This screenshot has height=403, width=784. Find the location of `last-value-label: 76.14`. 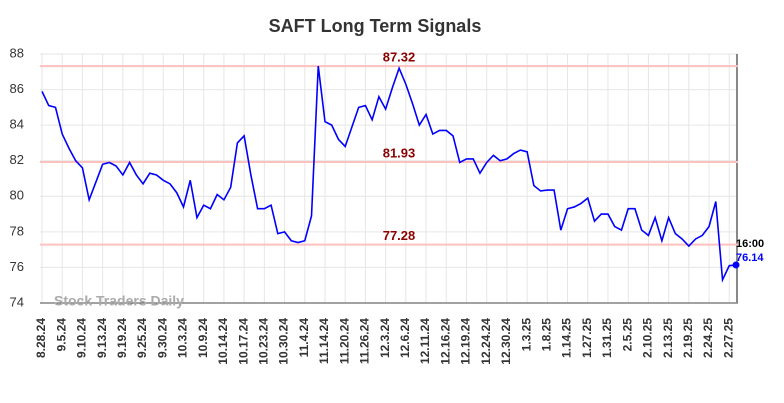

last-value-label: 76.14 is located at coordinates (750, 258).